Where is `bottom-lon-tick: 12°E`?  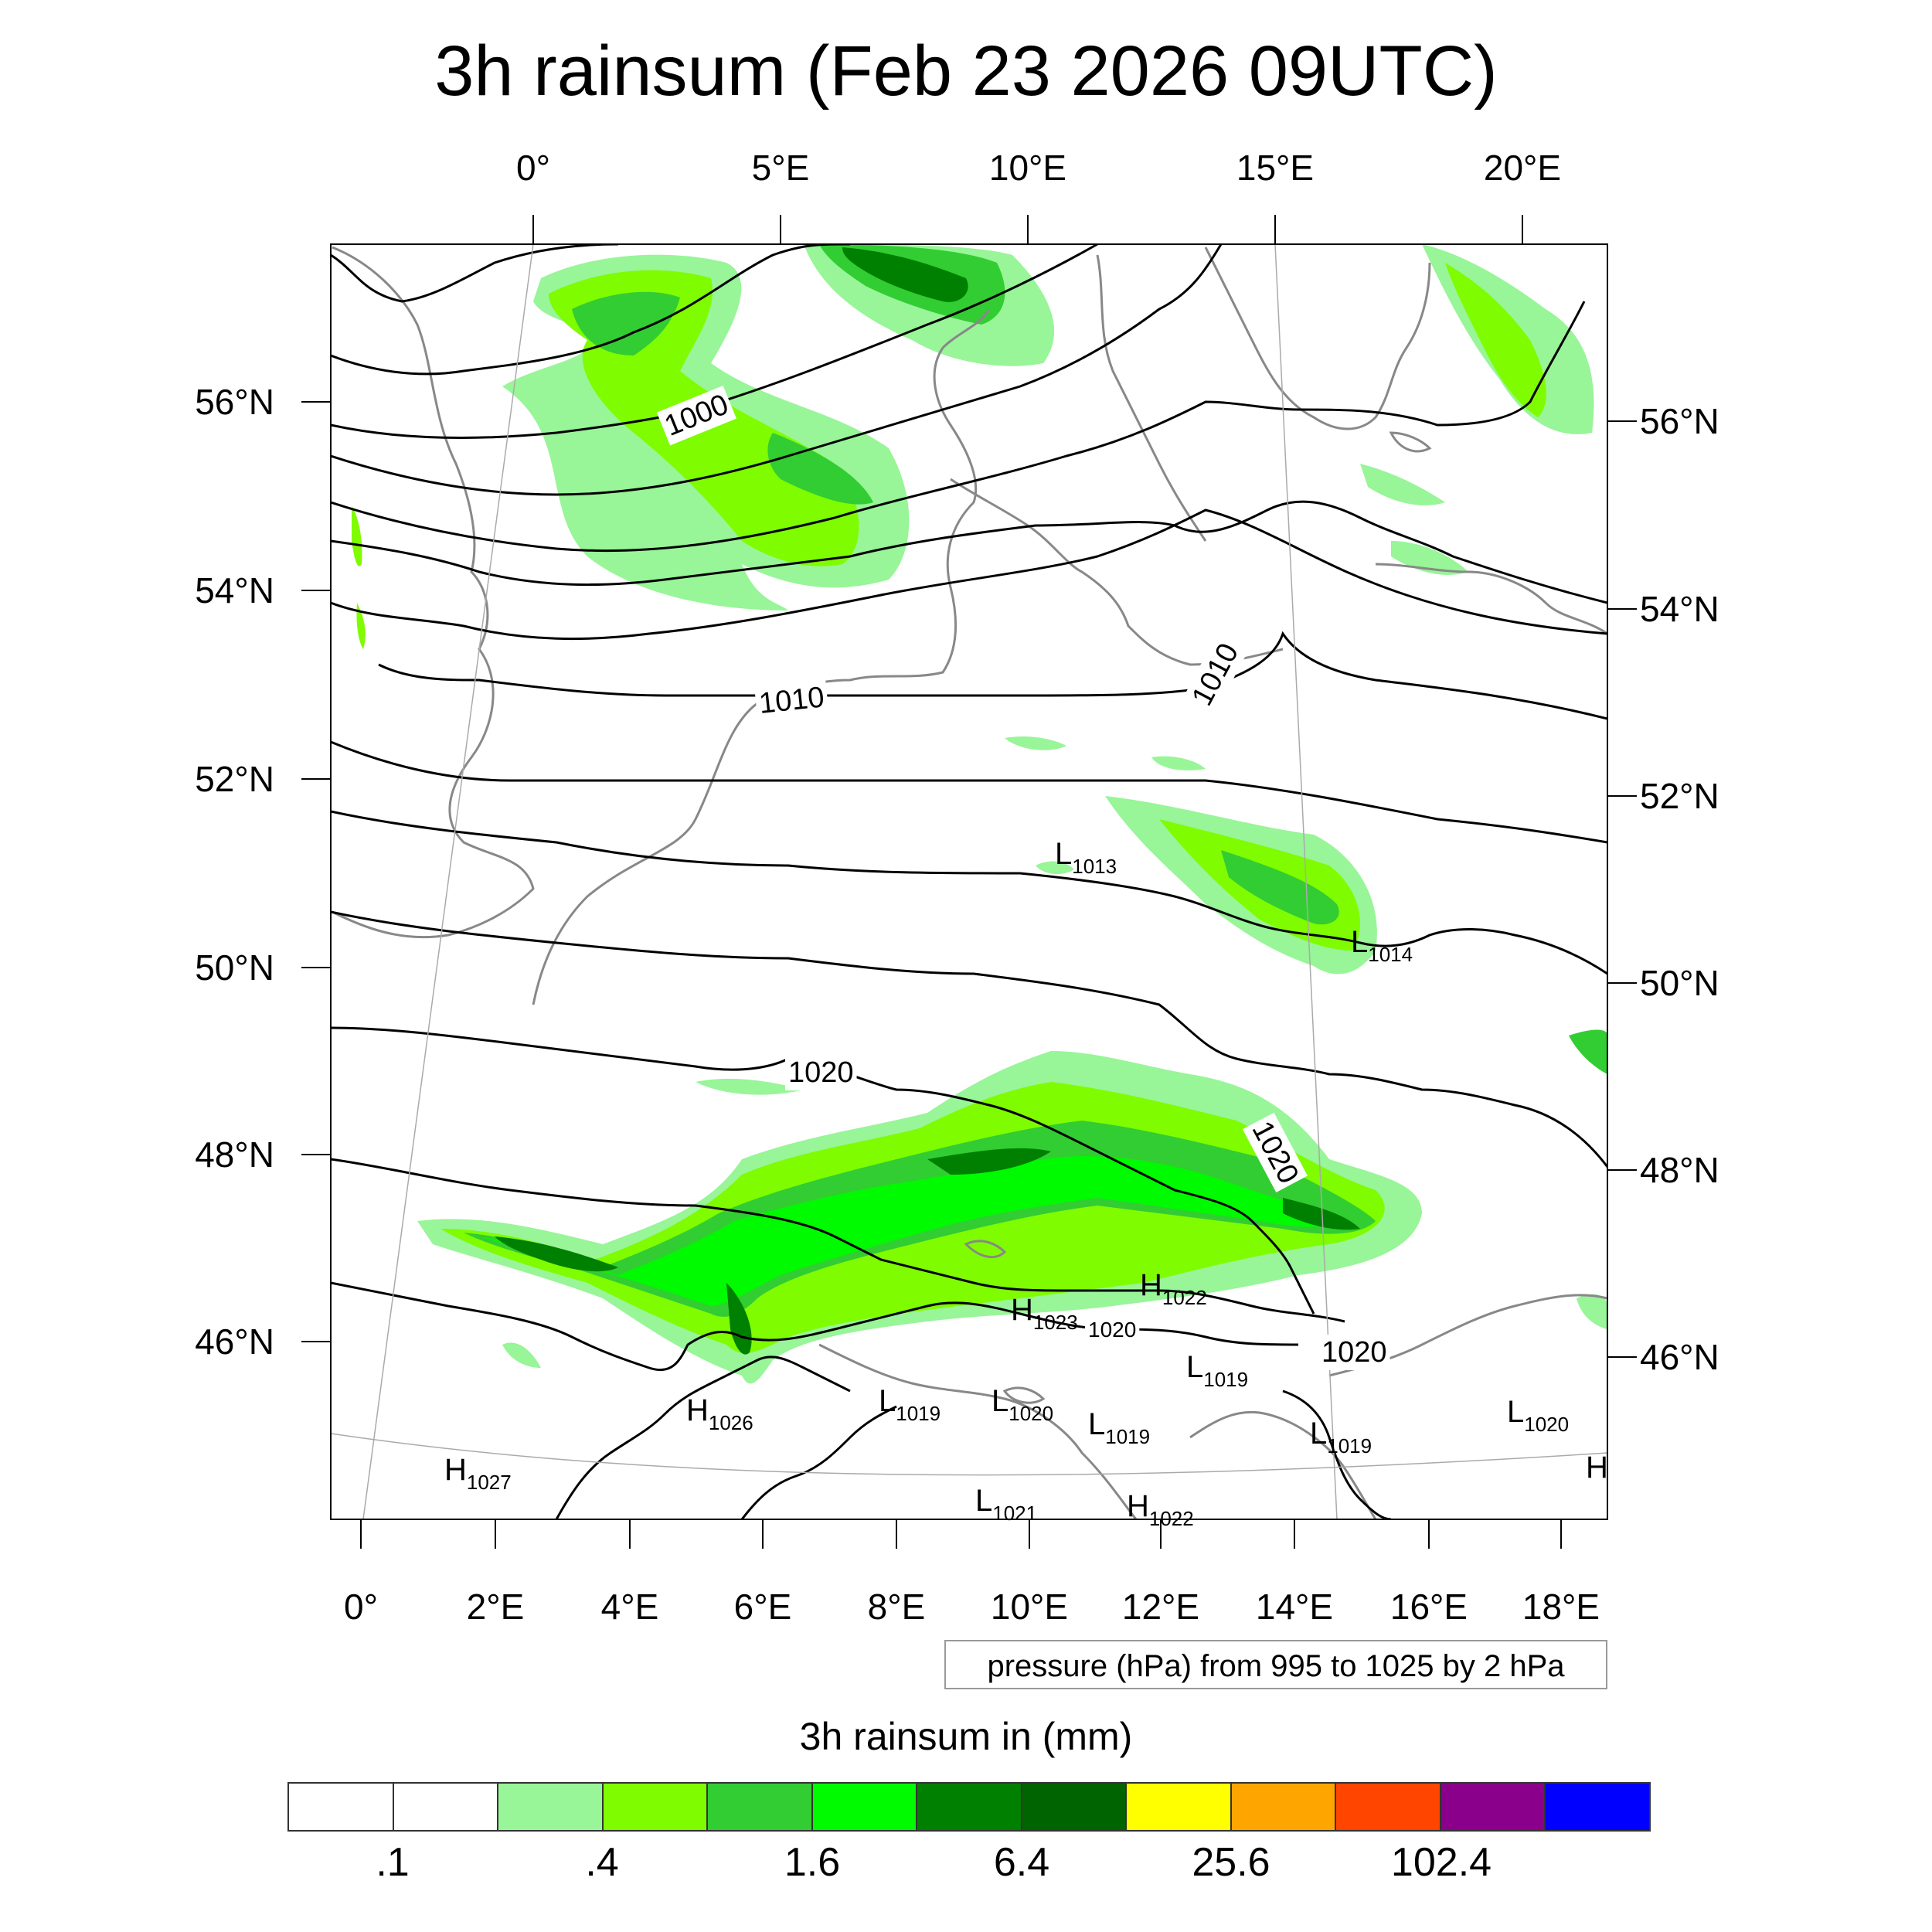 bottom-lon-tick: 12°E is located at coordinates (1161, 1607).